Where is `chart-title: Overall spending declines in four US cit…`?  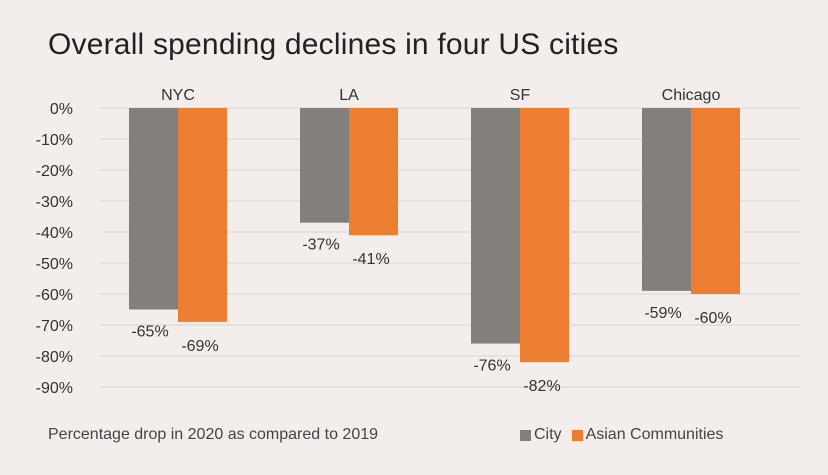
chart-title: Overall spending declines in four US cit… is located at coordinates (333, 44).